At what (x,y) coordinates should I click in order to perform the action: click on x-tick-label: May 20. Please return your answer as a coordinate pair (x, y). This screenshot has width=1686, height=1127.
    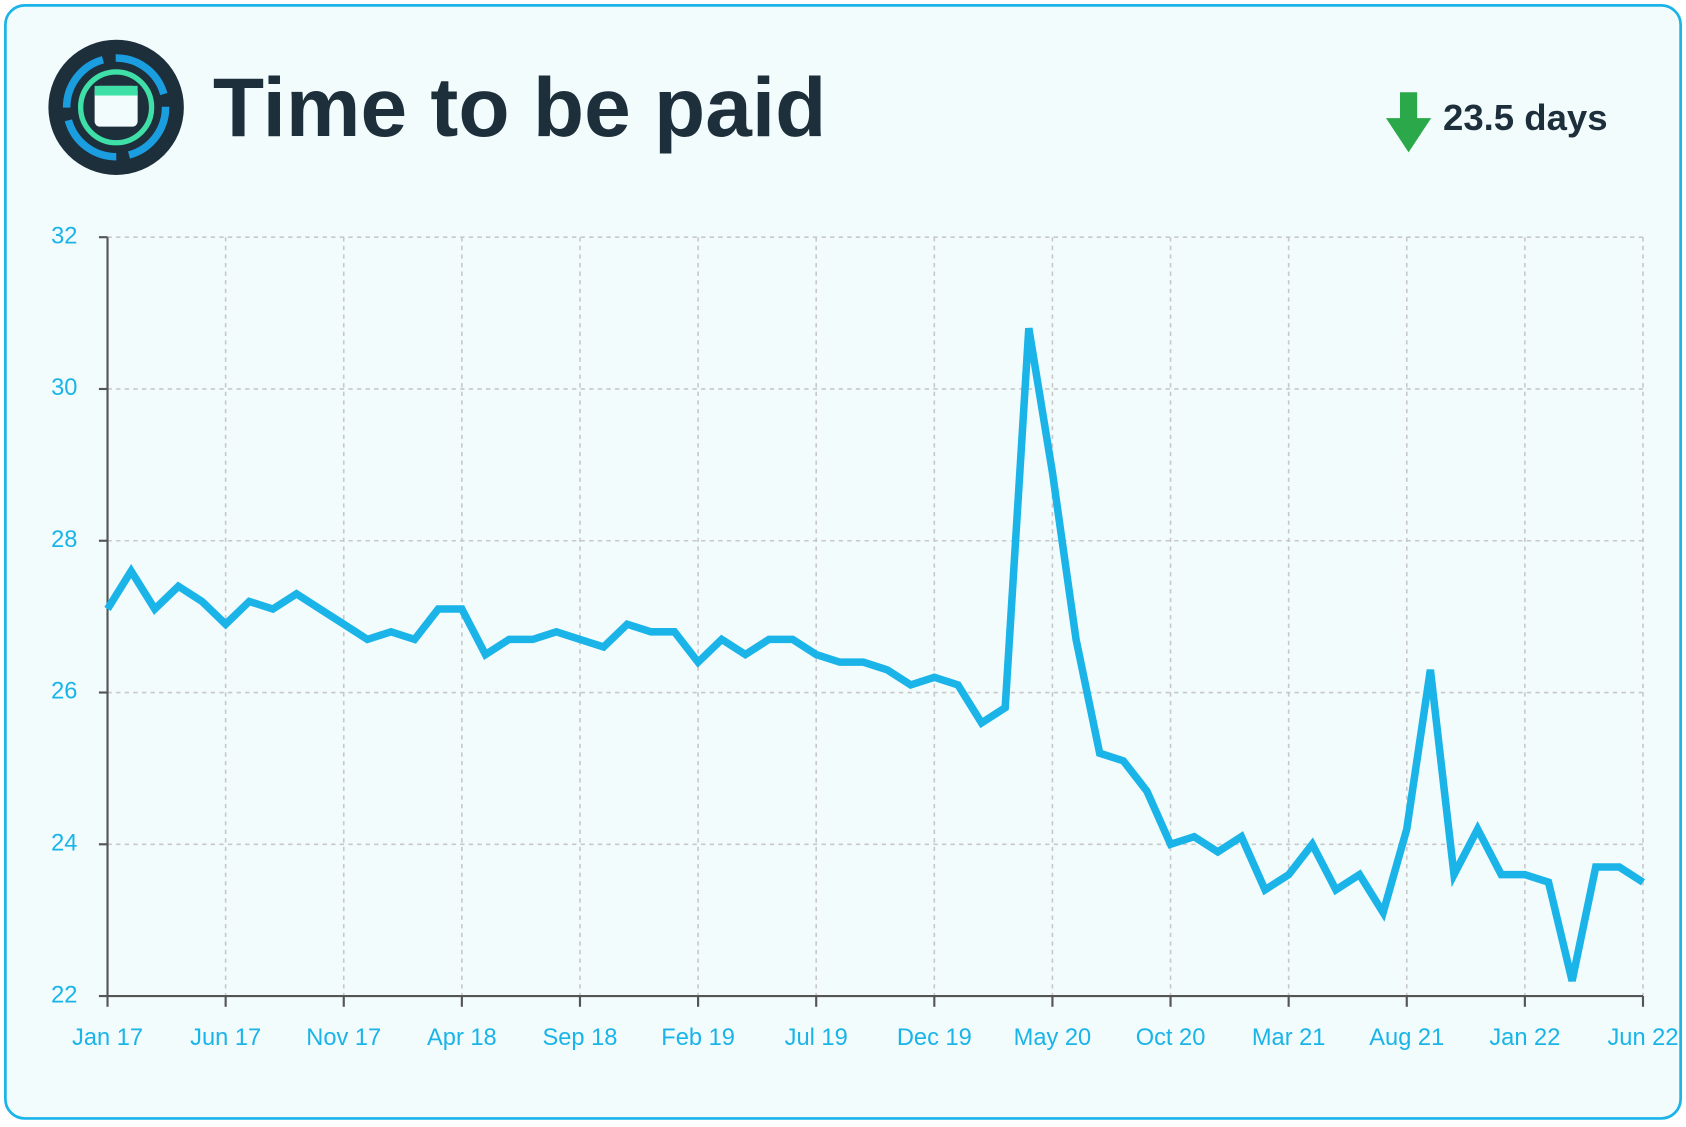
    Looking at the image, I should click on (1053, 1038).